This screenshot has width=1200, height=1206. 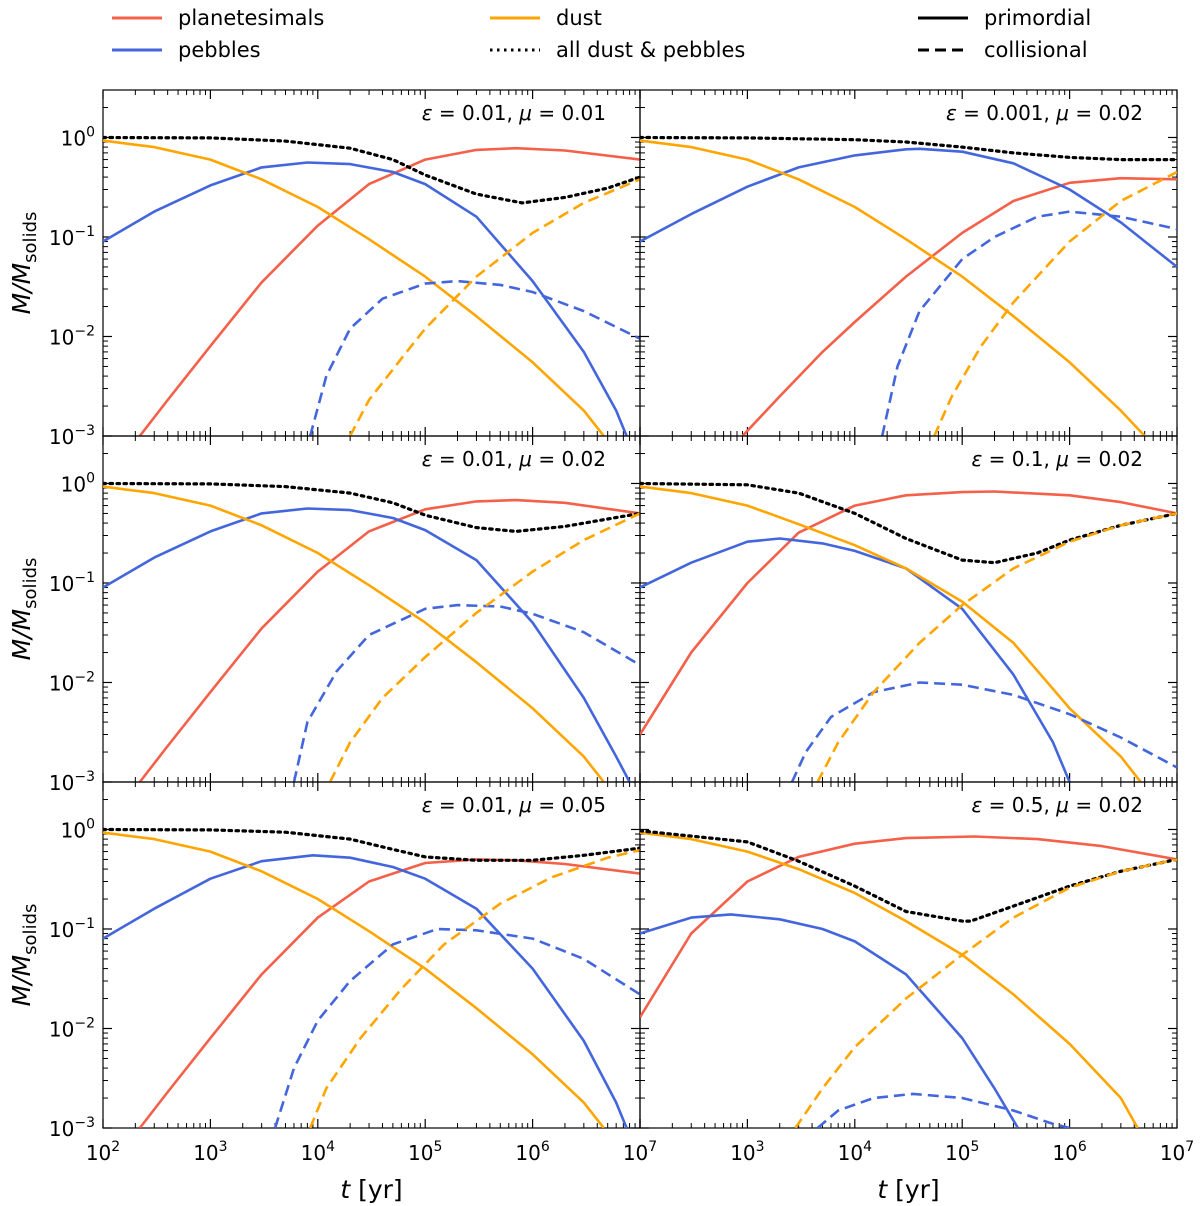 I want to click on panel-2: ε = 0.001, μ = 0.02, so click(x=908, y=263).